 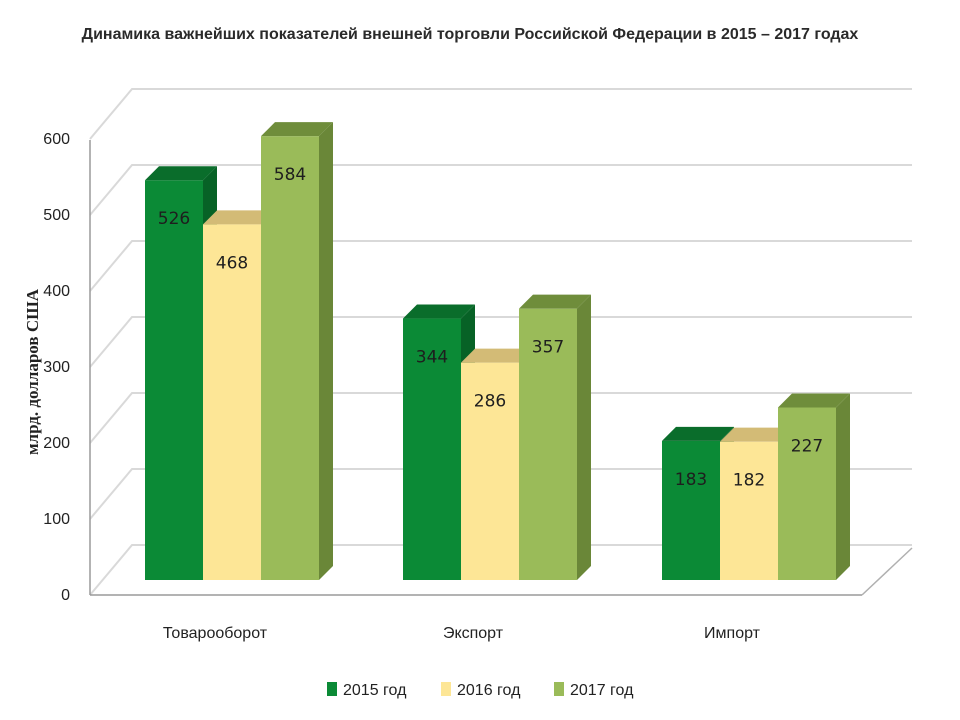 I want to click on data-label: 584, so click(x=290, y=175).